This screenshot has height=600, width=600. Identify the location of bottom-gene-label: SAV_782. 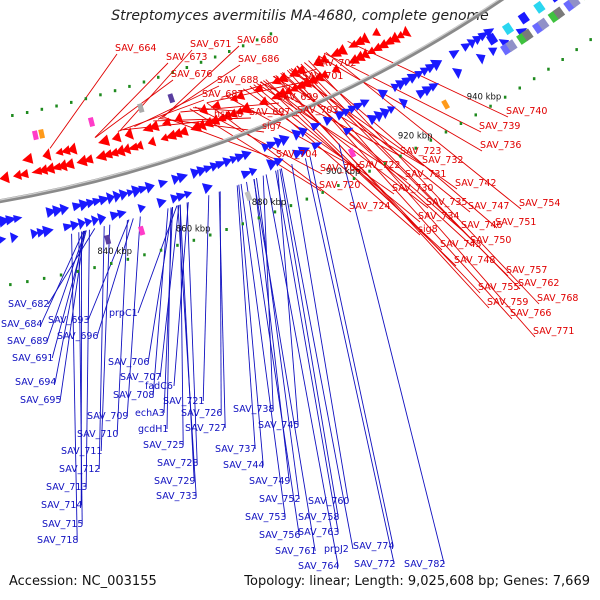
(424, 564).